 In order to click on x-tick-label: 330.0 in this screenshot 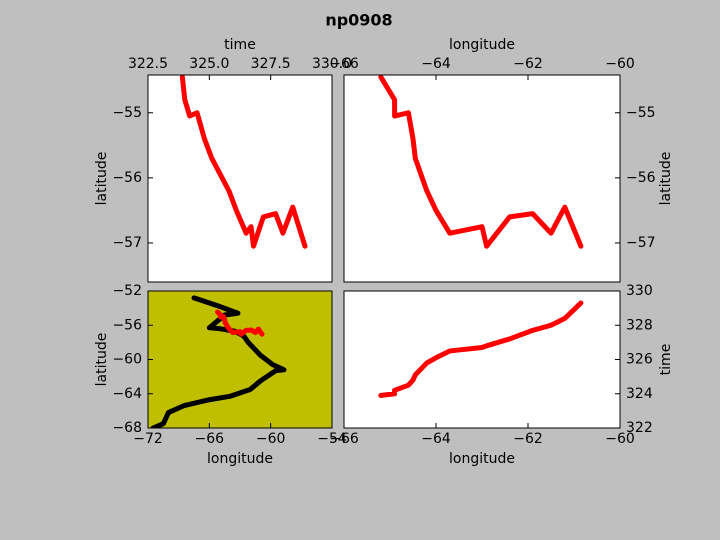, I will do `click(332, 64)`.